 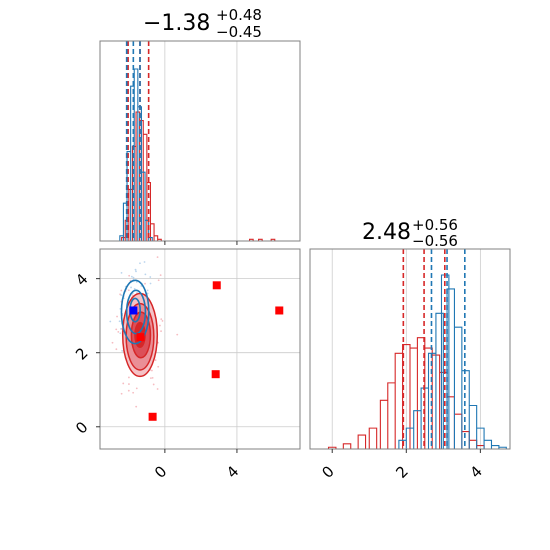 I want to click on joint-blue-contour-mid, so click(x=136, y=312).